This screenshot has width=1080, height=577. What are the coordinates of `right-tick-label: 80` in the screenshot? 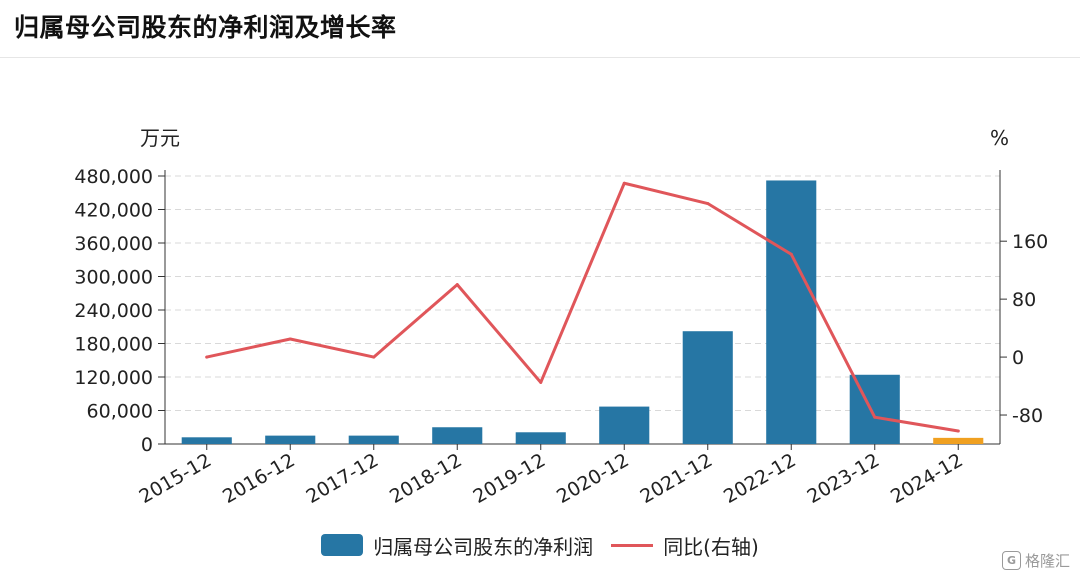 It's located at (1024, 300).